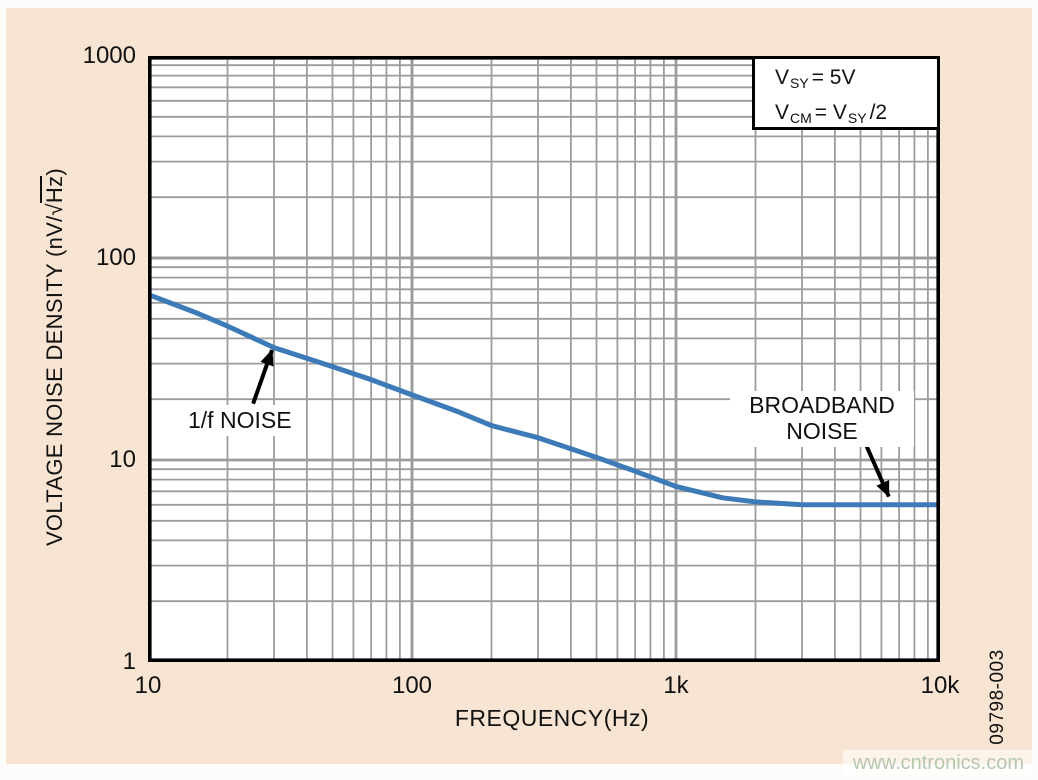 The width and height of the screenshot is (1038, 780). I want to click on annotation-1f-noise: 1/f NOISE, so click(240, 420).